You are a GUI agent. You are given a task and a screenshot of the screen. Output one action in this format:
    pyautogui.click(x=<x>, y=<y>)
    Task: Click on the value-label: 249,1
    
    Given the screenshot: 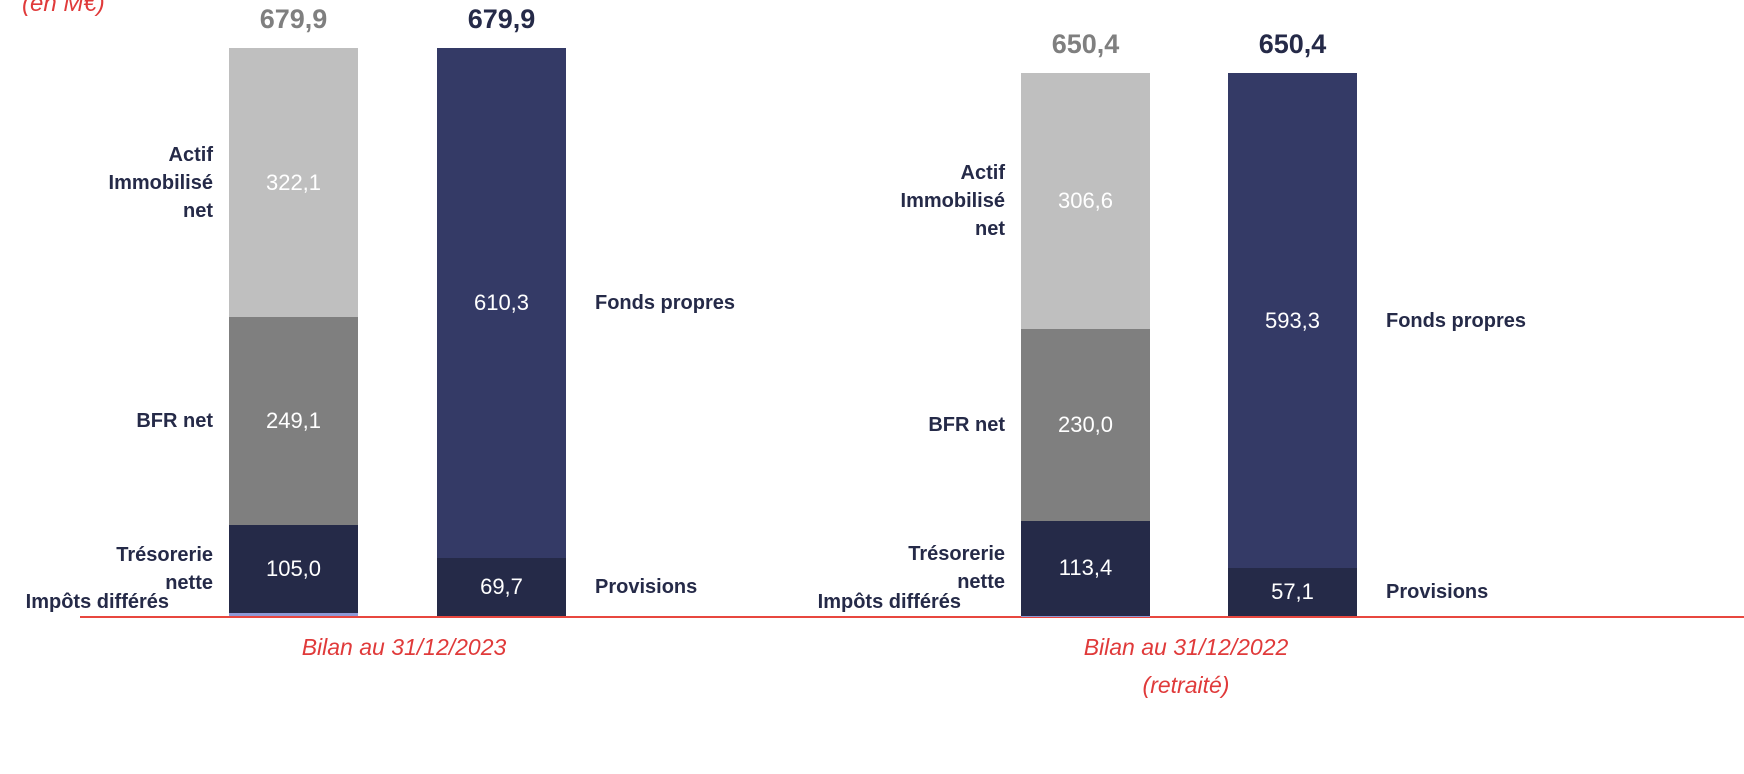 What is the action you would take?
    pyautogui.click(x=293, y=421)
    